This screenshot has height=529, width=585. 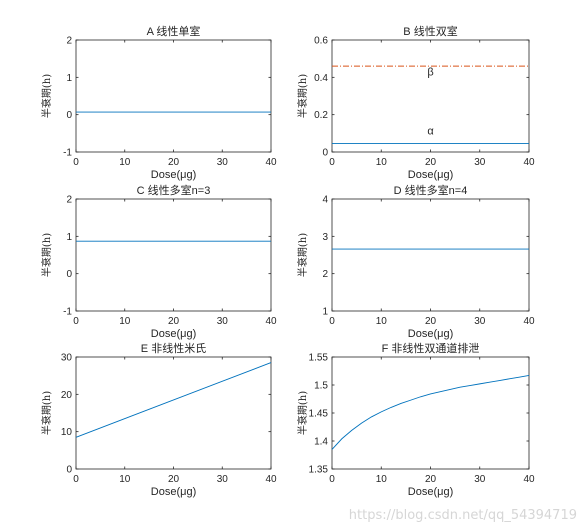 I want to click on y-tick-label: 0.4, so click(x=321, y=78).